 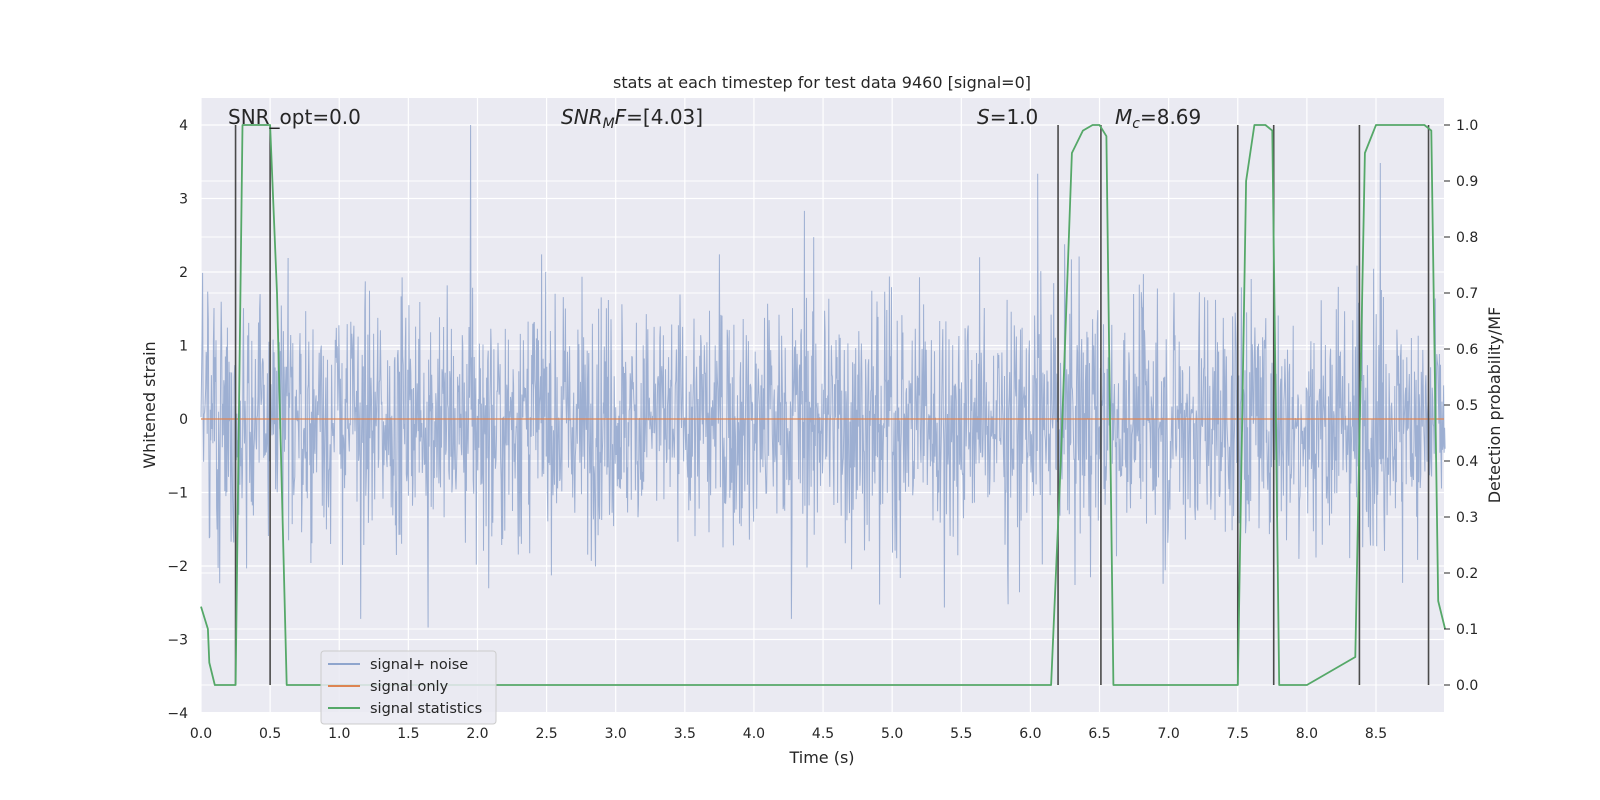 What do you see at coordinates (477, 734) in the screenshot?
I see `x-tick-label: 2.0` at bounding box center [477, 734].